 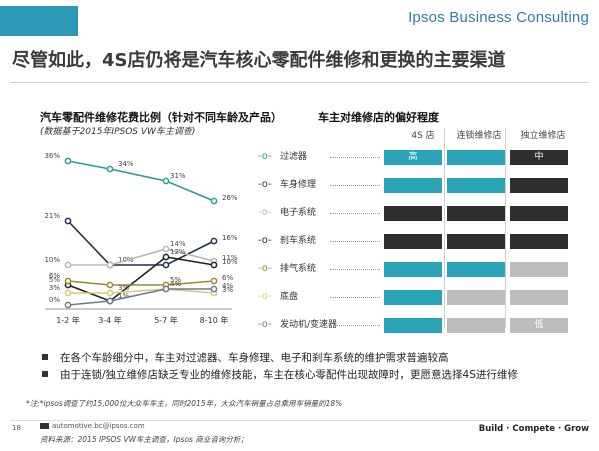 What do you see at coordinates (54, 300) in the screenshot?
I see `data-label: 0%` at bounding box center [54, 300].